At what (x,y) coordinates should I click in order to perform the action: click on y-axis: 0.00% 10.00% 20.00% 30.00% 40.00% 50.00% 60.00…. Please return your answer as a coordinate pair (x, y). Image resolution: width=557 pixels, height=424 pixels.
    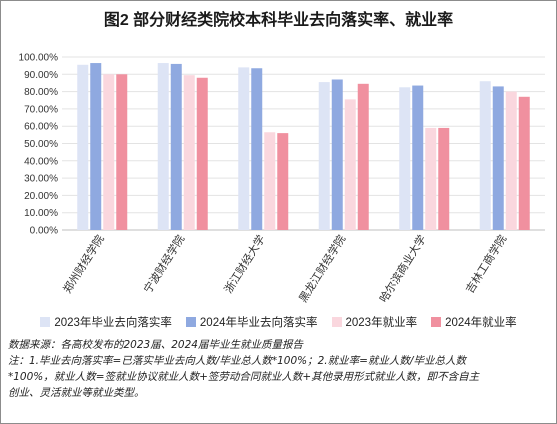
    Looking at the image, I should click on (39, 145).